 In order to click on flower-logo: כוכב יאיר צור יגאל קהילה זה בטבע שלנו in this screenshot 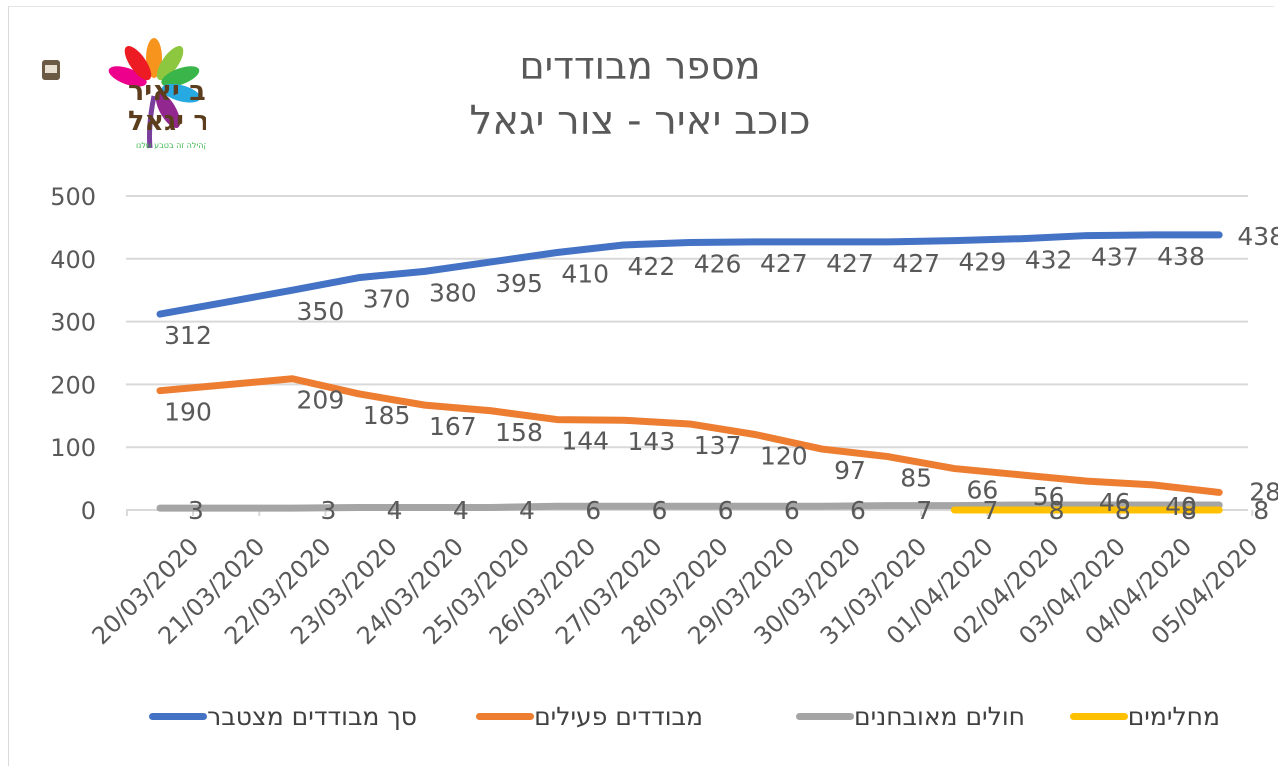, I will do `click(124, 94)`.